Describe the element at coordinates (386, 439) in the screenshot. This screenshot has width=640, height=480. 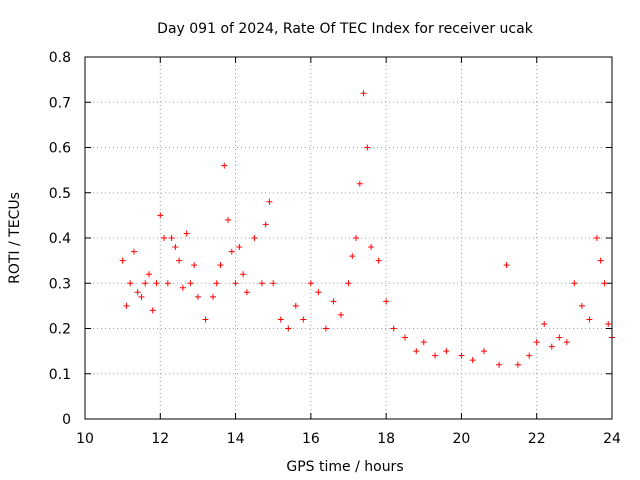
I see `x-tick-label: 18` at that location.